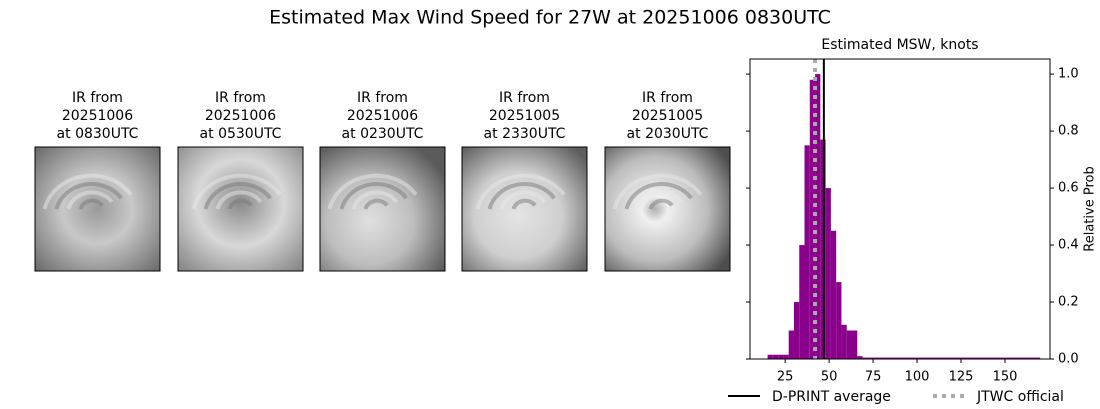 This screenshot has height=409, width=1100. What do you see at coordinates (668, 134) in the screenshot?
I see `panel-caption: at 2030UTC` at bounding box center [668, 134].